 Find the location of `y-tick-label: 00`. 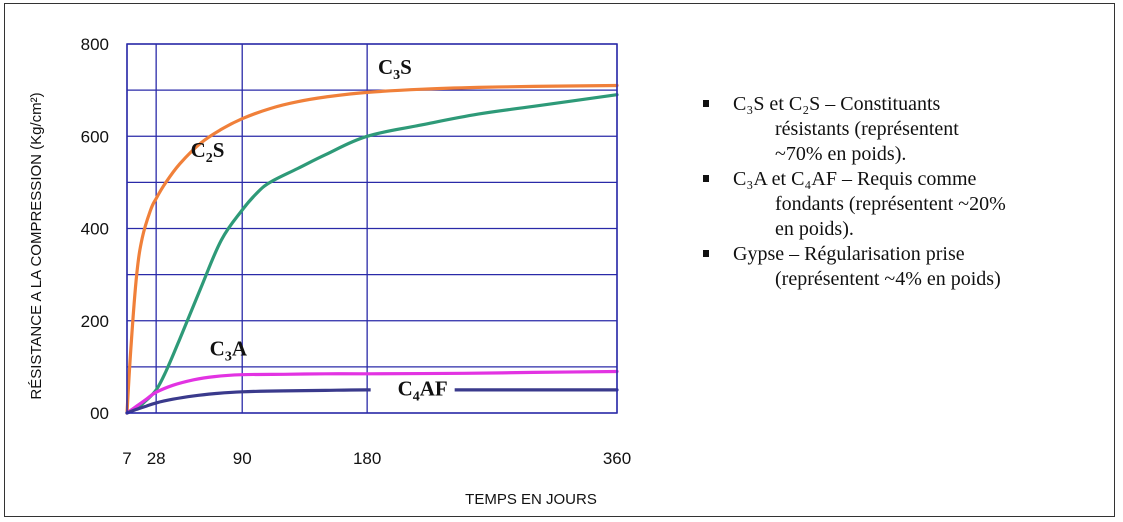

y-tick-label: 00 is located at coordinates (99, 413).